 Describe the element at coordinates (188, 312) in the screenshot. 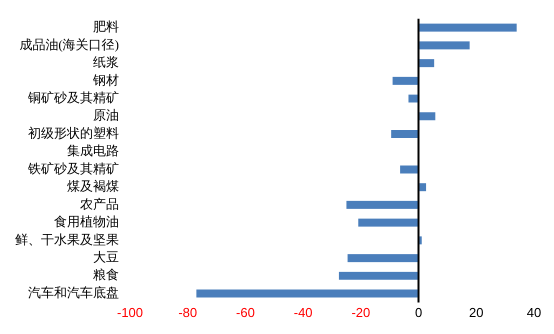

I see `x-tick-label: -80` at that location.